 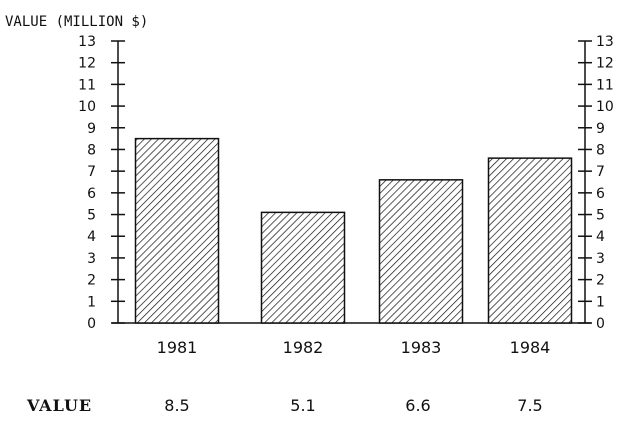 I want to click on right-tick-label: 12, so click(x=605, y=64).